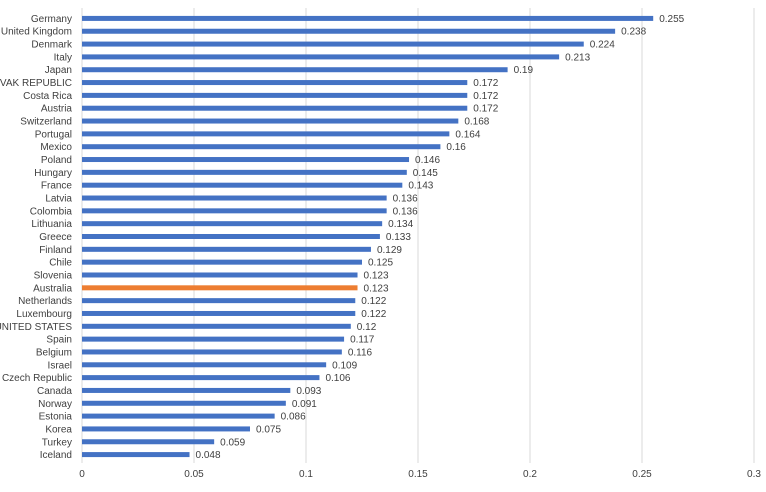  What do you see at coordinates (308, 391) in the screenshot?
I see `data-label: 0.093` at bounding box center [308, 391].